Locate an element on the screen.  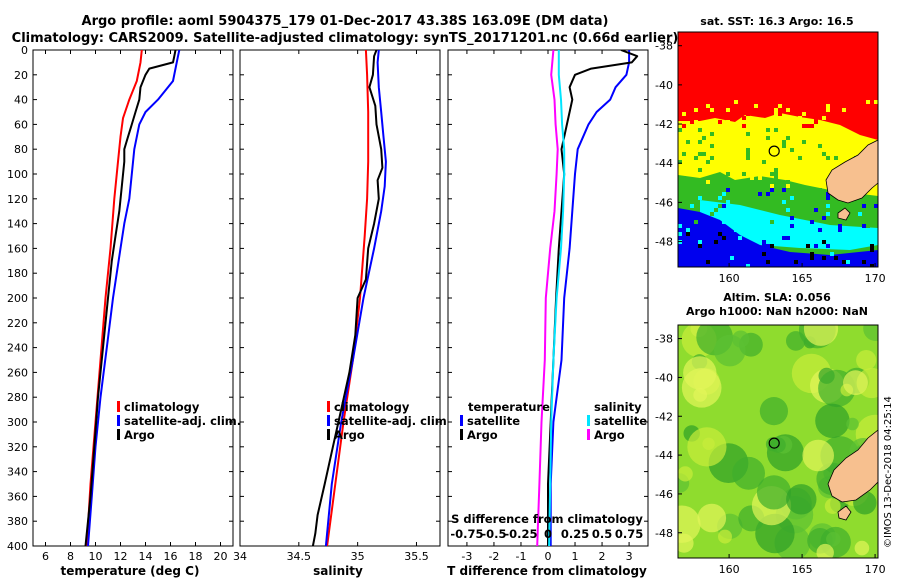
depth-tick-label: 220 is located at coordinates (17, 323).